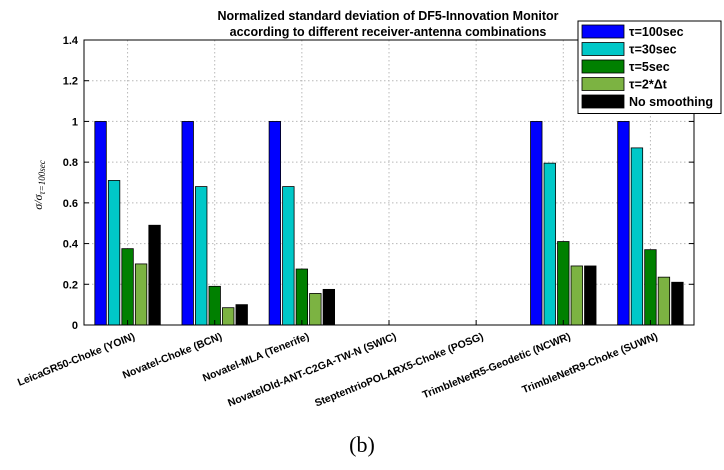 Image resolution: width=724 pixels, height=470 pixels. What do you see at coordinates (70, 163) in the screenshot?
I see `y-tick-label: 0.8` at bounding box center [70, 163].